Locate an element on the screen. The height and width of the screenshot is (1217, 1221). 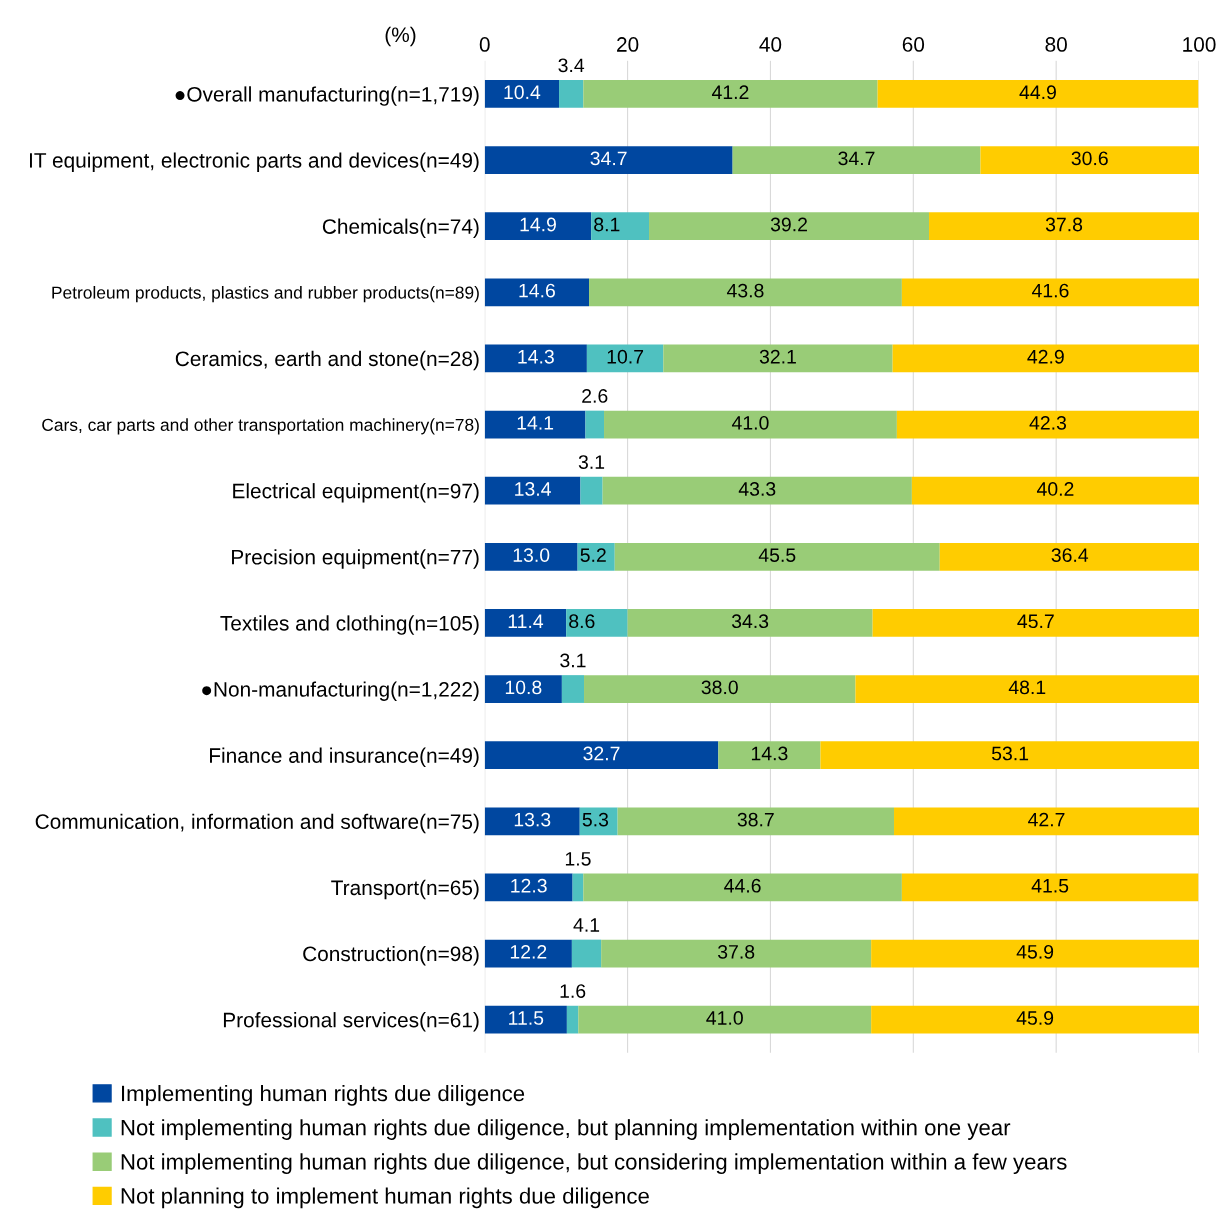
x-tick-label: 0 is located at coordinates (484, 44).